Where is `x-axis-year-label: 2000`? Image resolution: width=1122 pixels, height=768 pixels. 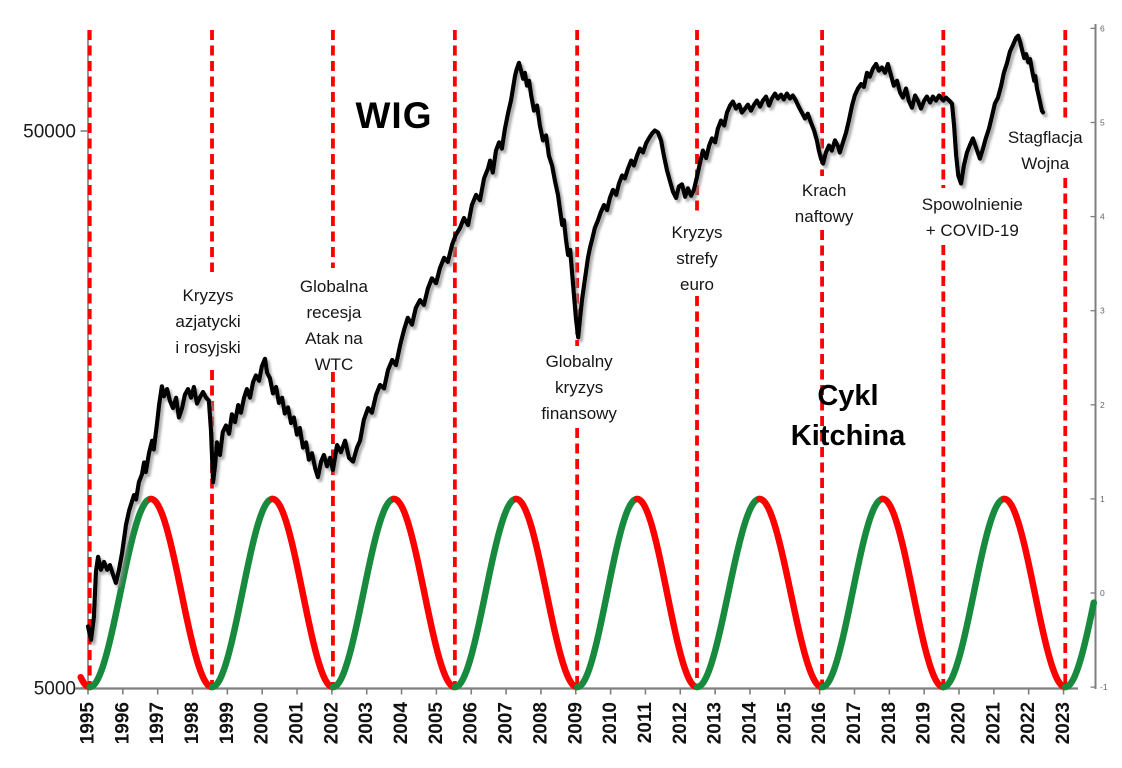
x-axis-year-label: 2000 is located at coordinates (262, 723).